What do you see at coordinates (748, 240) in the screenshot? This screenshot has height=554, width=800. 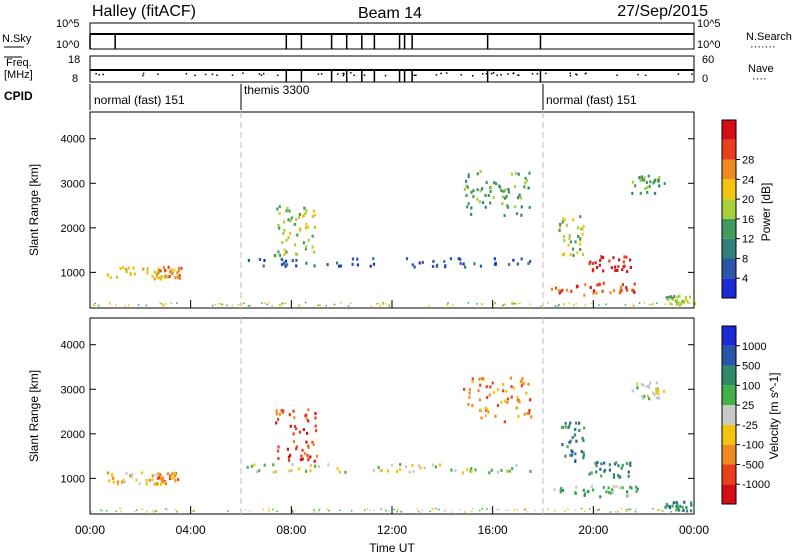 I see `pow-cbar-label-2: 12` at bounding box center [748, 240].